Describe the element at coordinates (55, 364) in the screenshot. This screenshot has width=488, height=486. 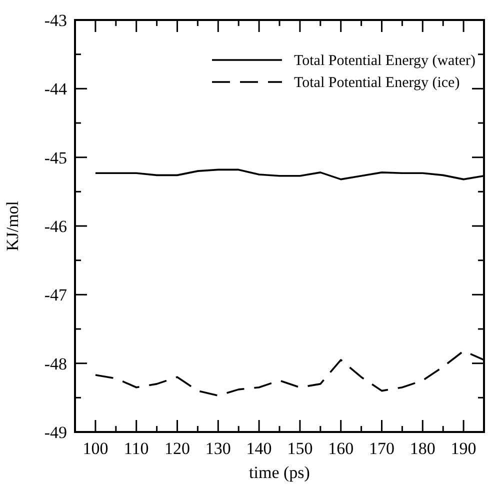
I see `y-tick-label: -48` at that location.